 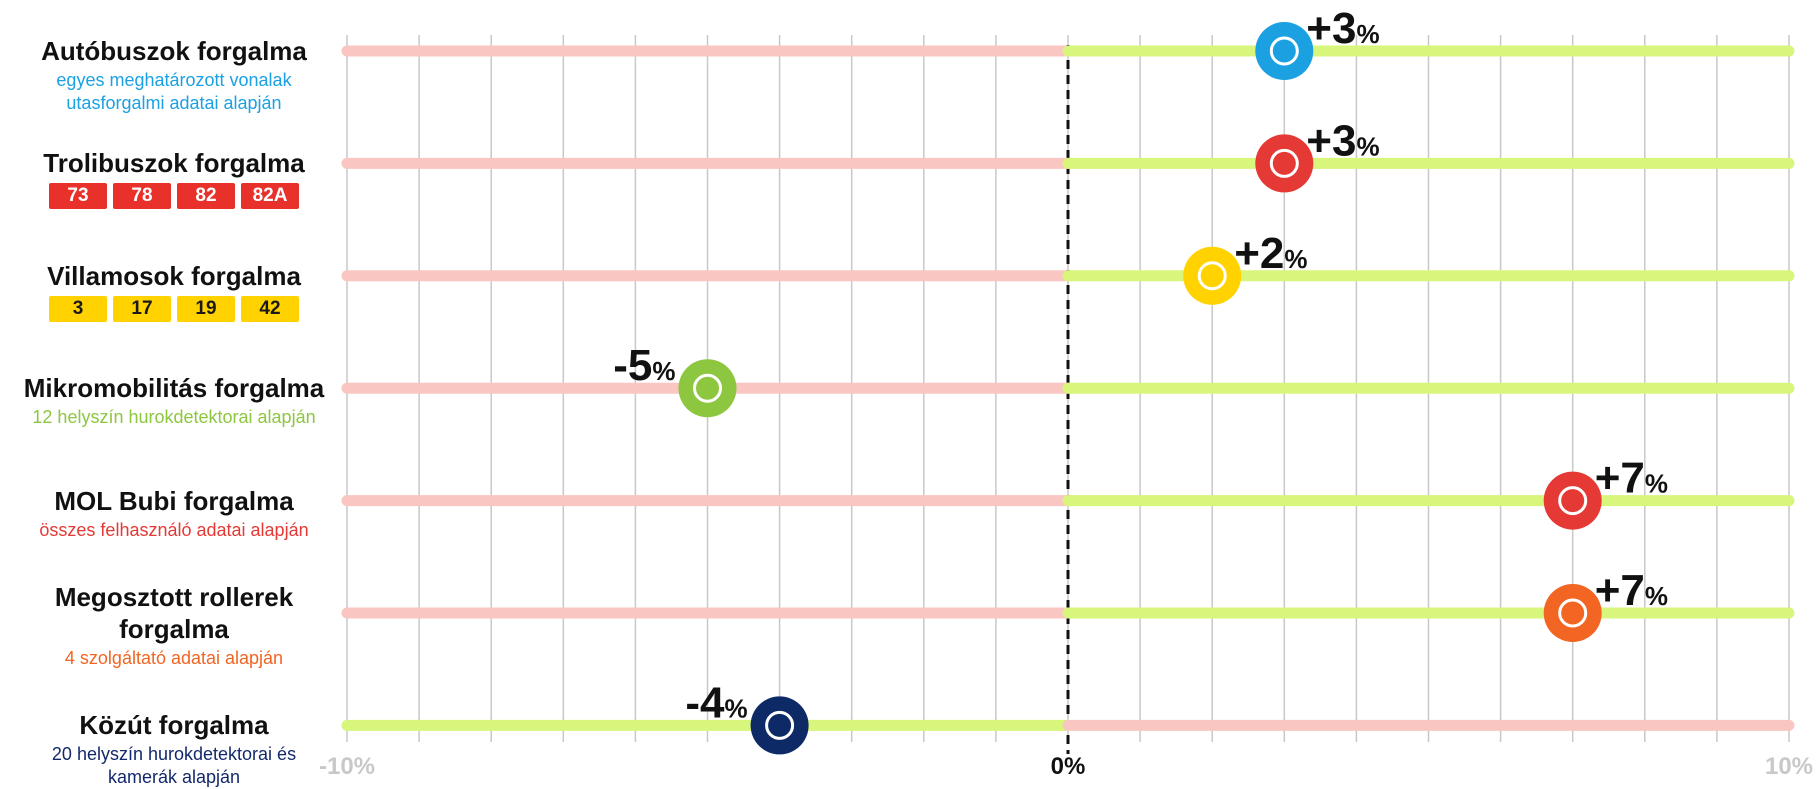 I want to click on route-badge: 82A, so click(x=270, y=196).